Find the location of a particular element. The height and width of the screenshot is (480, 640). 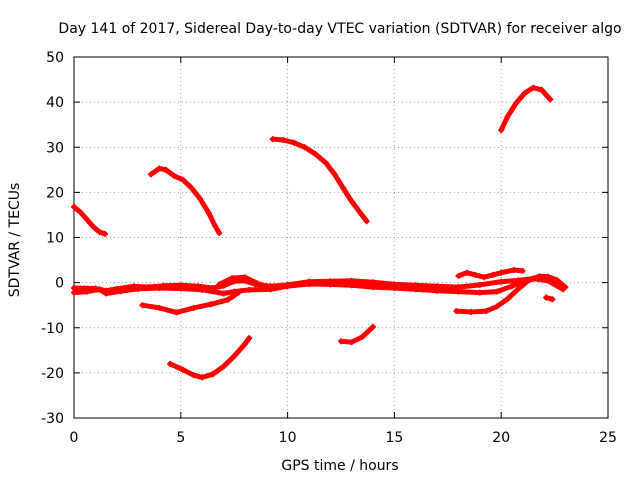

y-tick-label: 10 is located at coordinates (55, 239).